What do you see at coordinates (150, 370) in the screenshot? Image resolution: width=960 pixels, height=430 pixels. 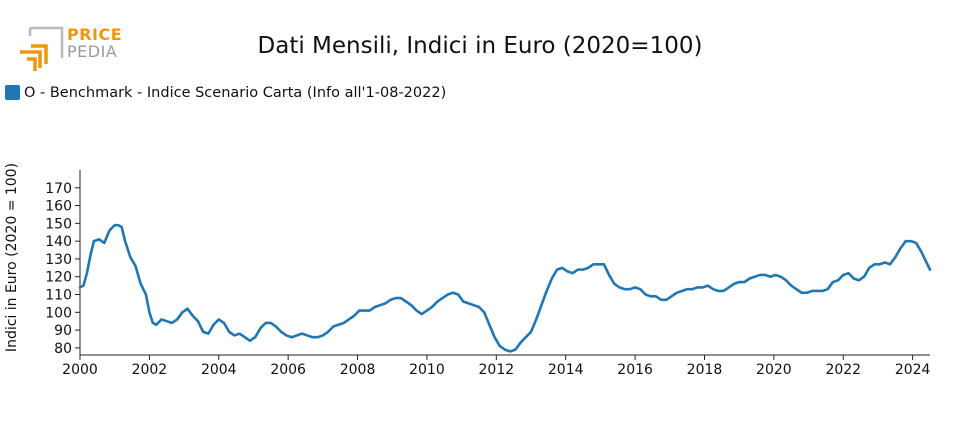 I see `x-tick-label: 2002` at bounding box center [150, 370].